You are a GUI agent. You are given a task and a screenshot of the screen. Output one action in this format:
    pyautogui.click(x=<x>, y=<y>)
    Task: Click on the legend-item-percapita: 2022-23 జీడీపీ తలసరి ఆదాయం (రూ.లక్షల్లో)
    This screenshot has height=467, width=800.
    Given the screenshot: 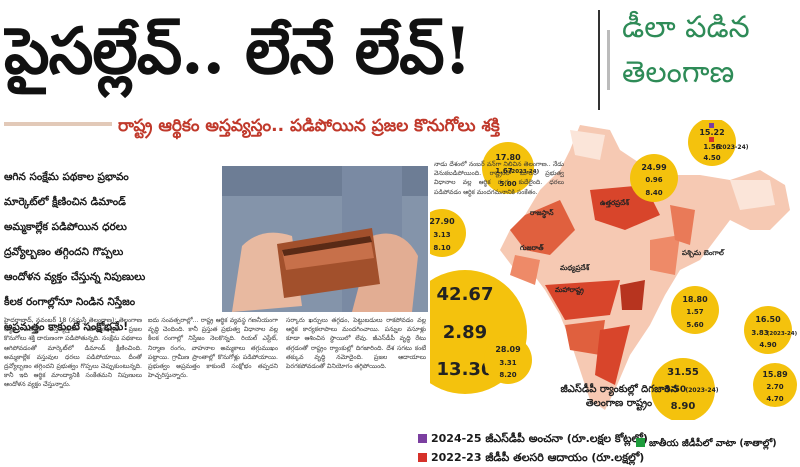 What is the action you would take?
    pyautogui.click(x=531, y=459)
    